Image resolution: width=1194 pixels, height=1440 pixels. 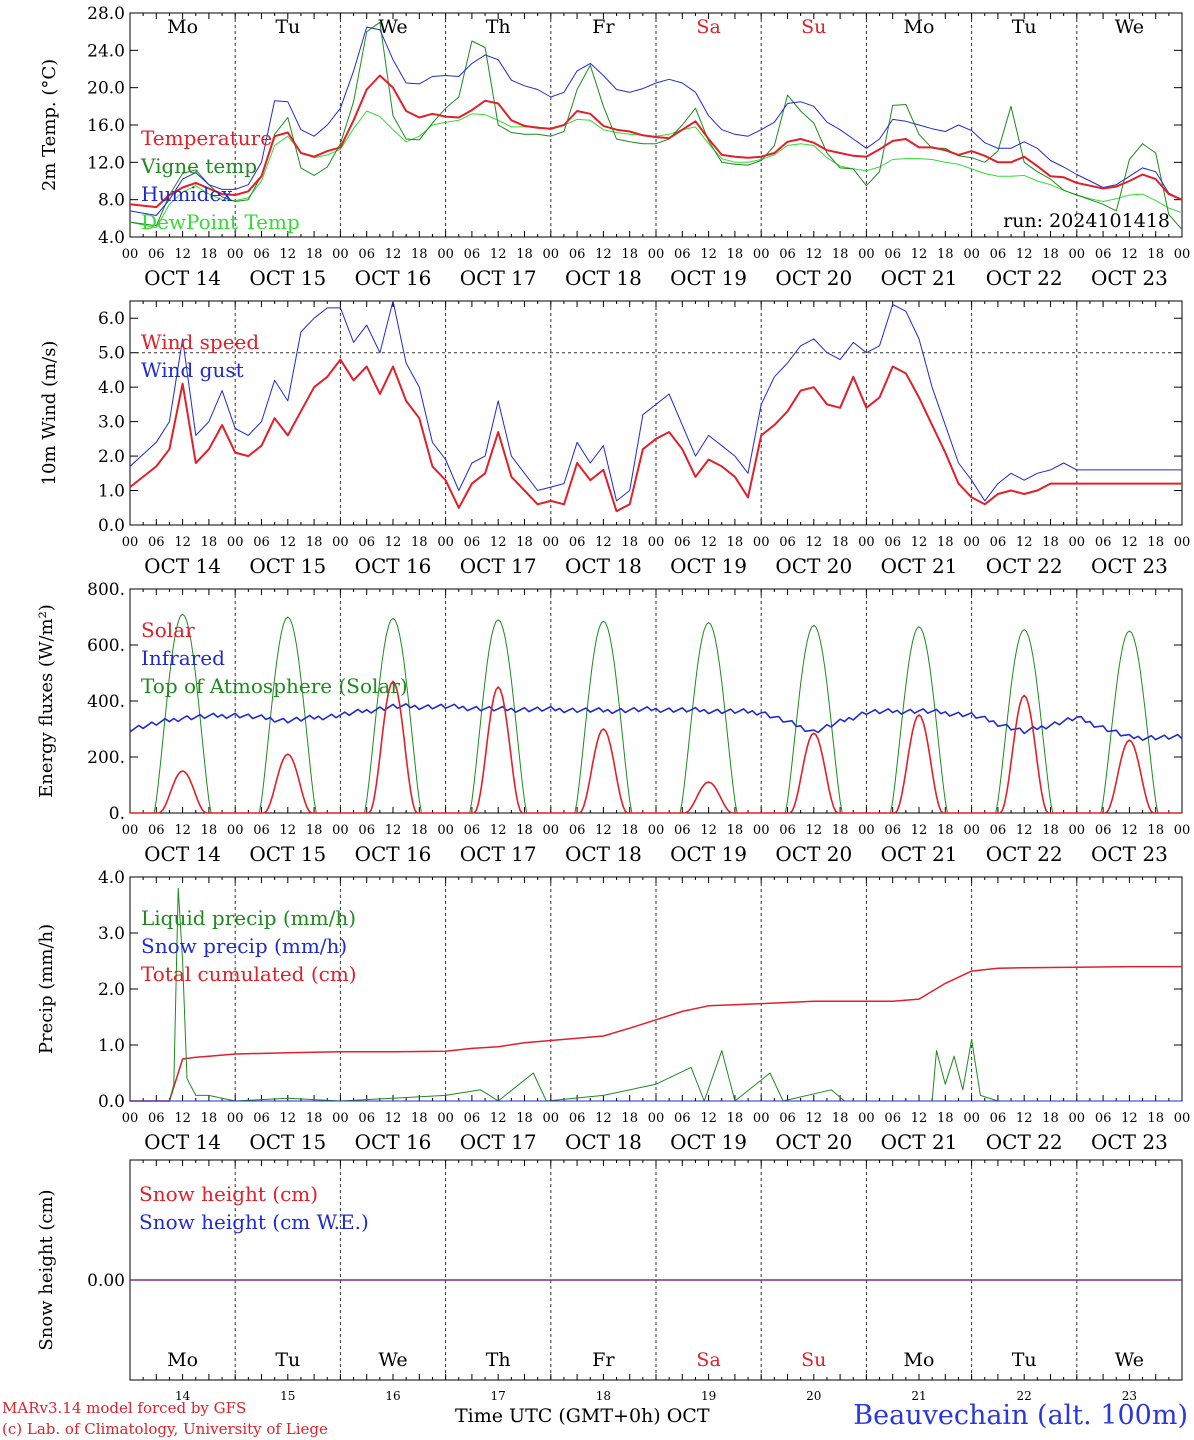 What do you see at coordinates (656, 169) in the screenshot?
I see `series-line-dewpoint-temp` at bounding box center [656, 169].